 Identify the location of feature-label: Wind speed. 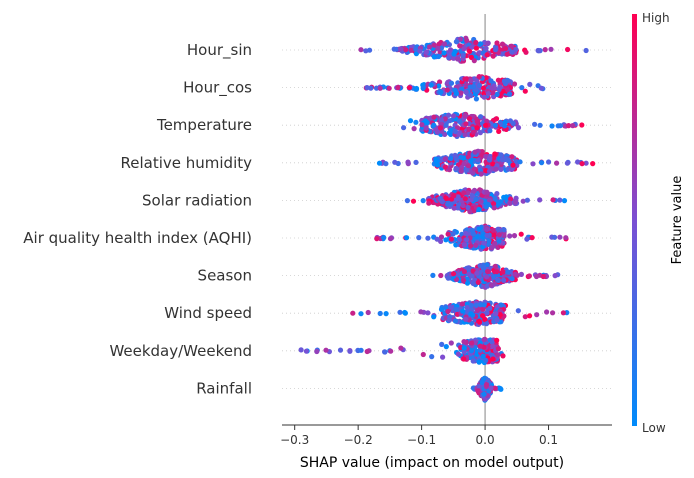
(208, 313).